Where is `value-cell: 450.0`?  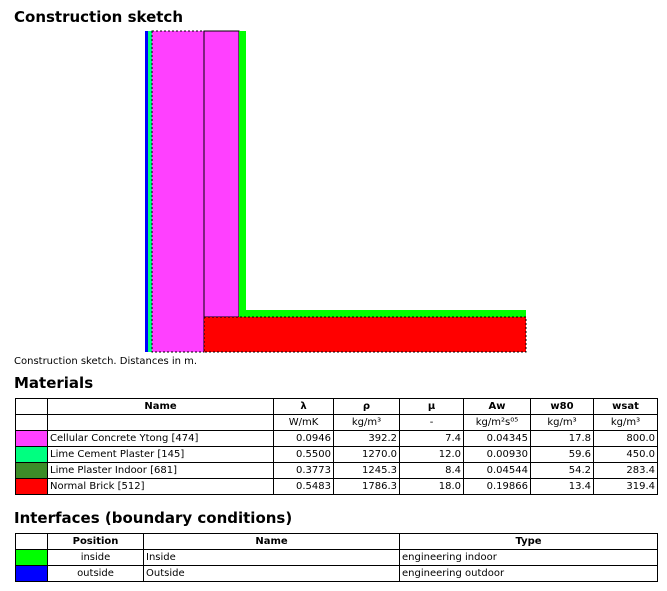 value-cell: 450.0 is located at coordinates (625, 454).